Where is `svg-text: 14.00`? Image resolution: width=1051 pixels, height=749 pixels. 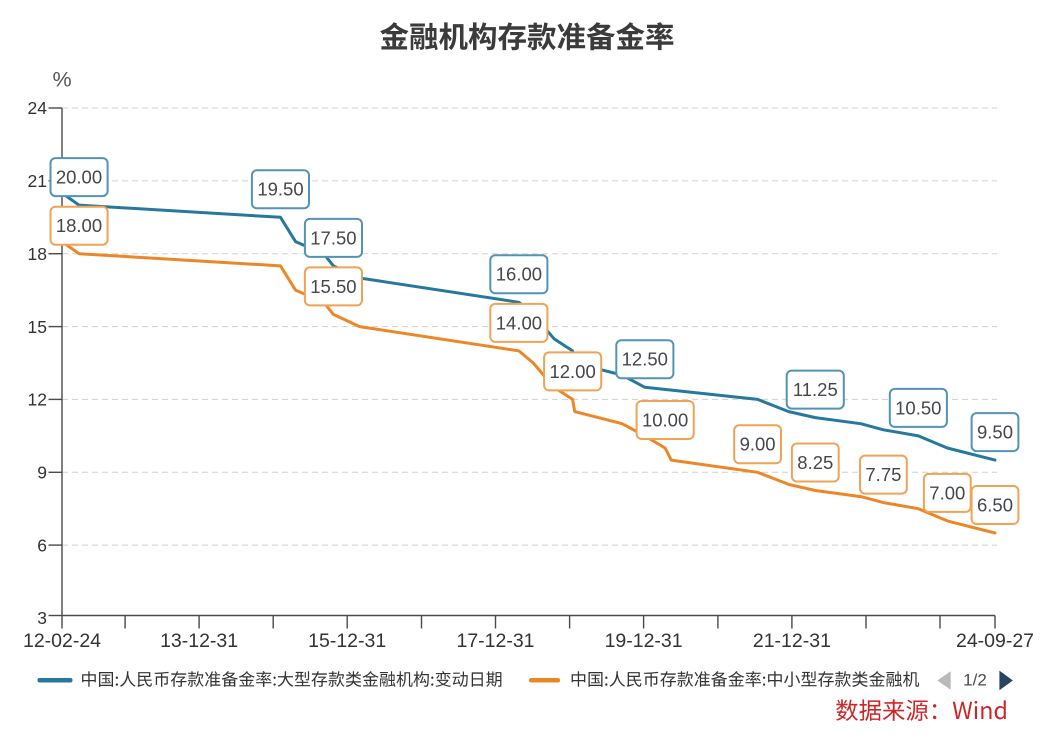
svg-text: 14.00 is located at coordinates (519, 322).